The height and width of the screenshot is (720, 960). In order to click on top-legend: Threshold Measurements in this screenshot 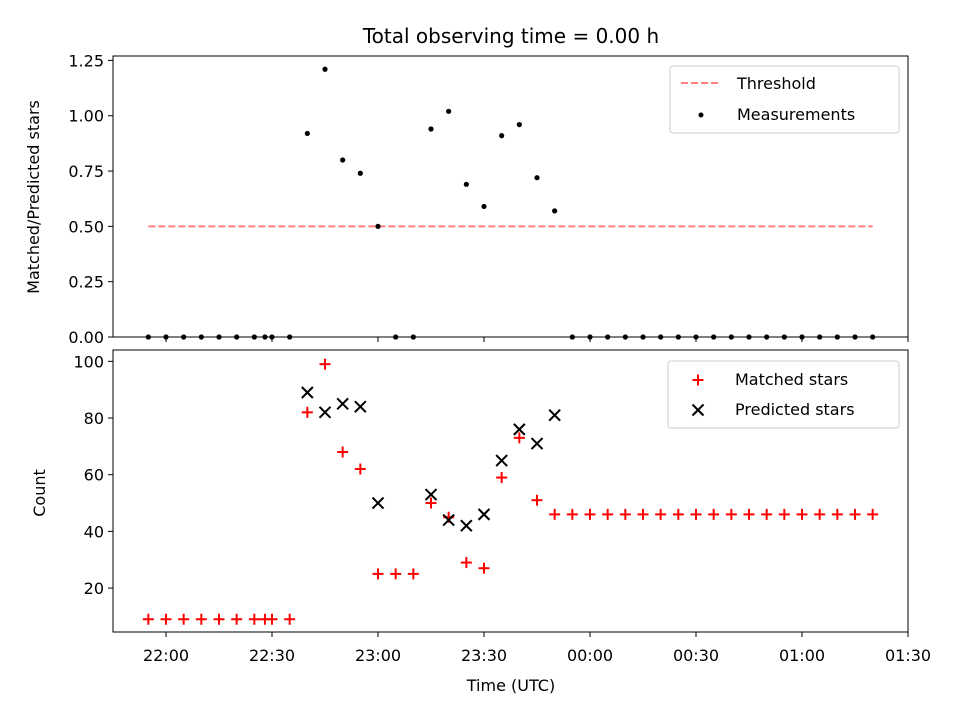, I will do `click(784, 99)`.